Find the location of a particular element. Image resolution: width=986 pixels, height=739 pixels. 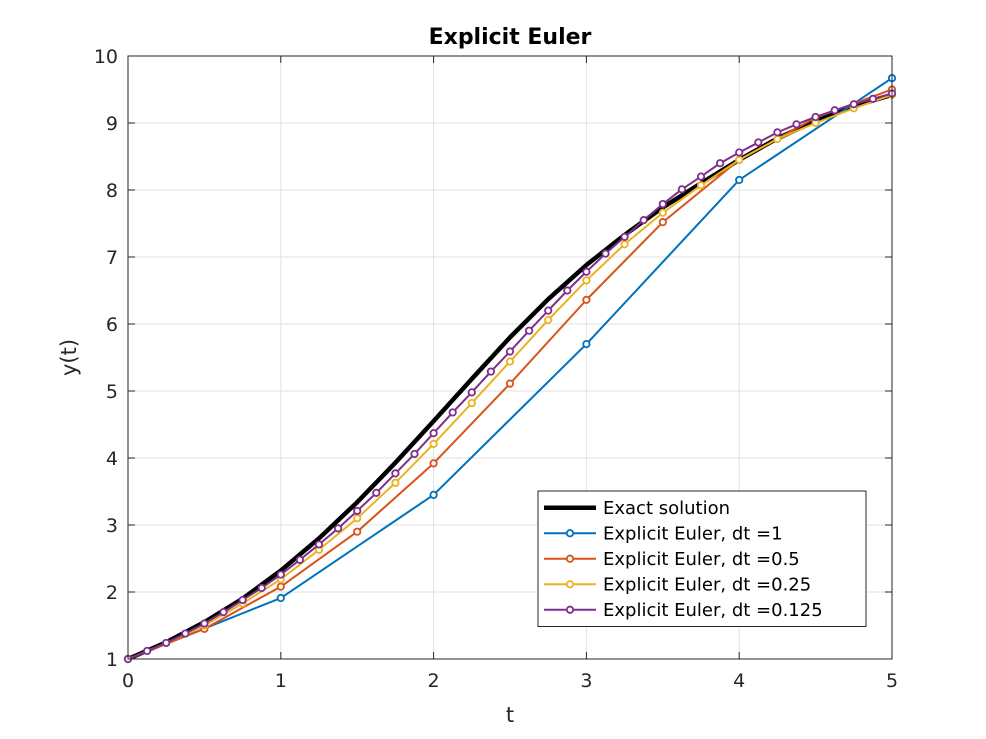

x-axis-label: t is located at coordinates (510, 715).